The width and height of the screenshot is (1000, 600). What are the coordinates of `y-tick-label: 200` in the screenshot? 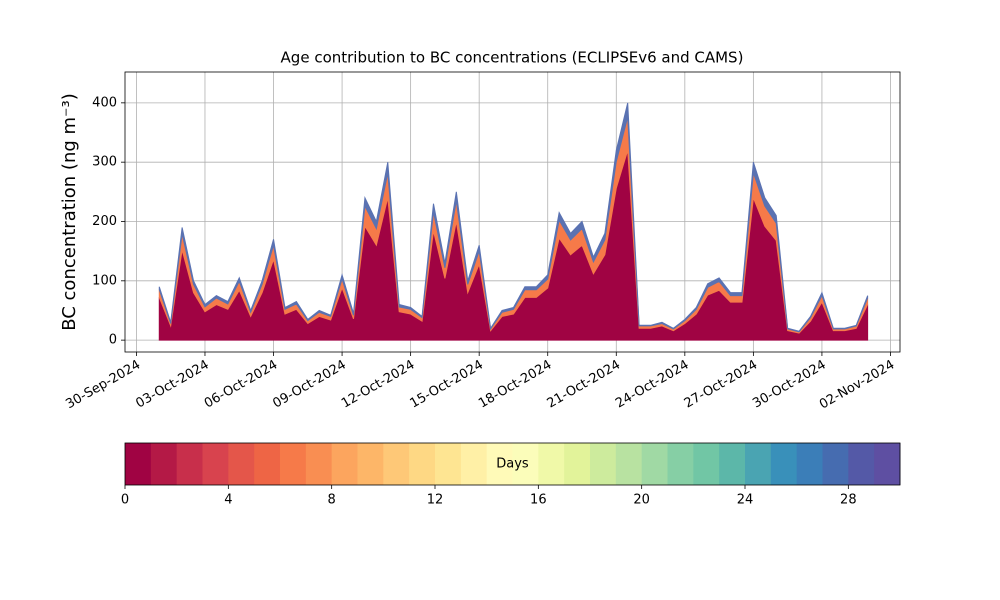 It's located at (104, 221).